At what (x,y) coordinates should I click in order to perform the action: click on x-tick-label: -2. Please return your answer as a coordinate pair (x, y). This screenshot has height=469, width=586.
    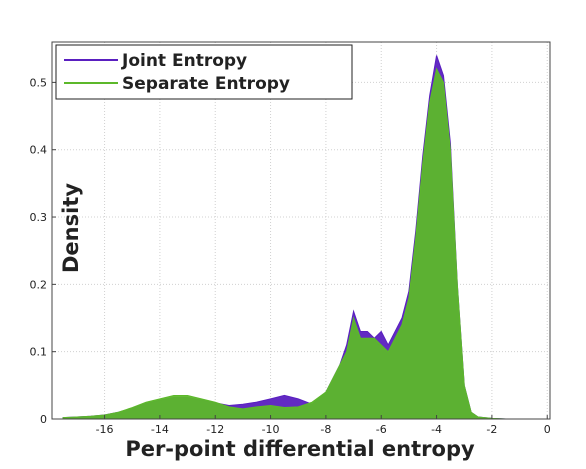
    Looking at the image, I should click on (491, 429).